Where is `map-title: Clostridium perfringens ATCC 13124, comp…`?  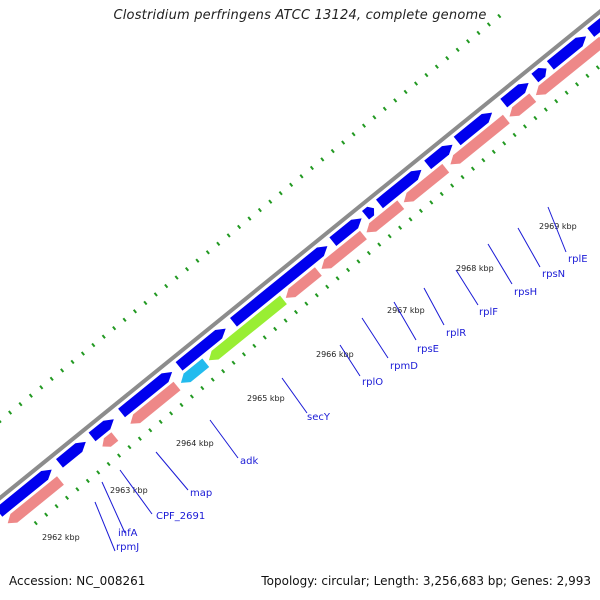 map-title: Clostridium perfringens ATCC 13124, comp… is located at coordinates (300, 15).